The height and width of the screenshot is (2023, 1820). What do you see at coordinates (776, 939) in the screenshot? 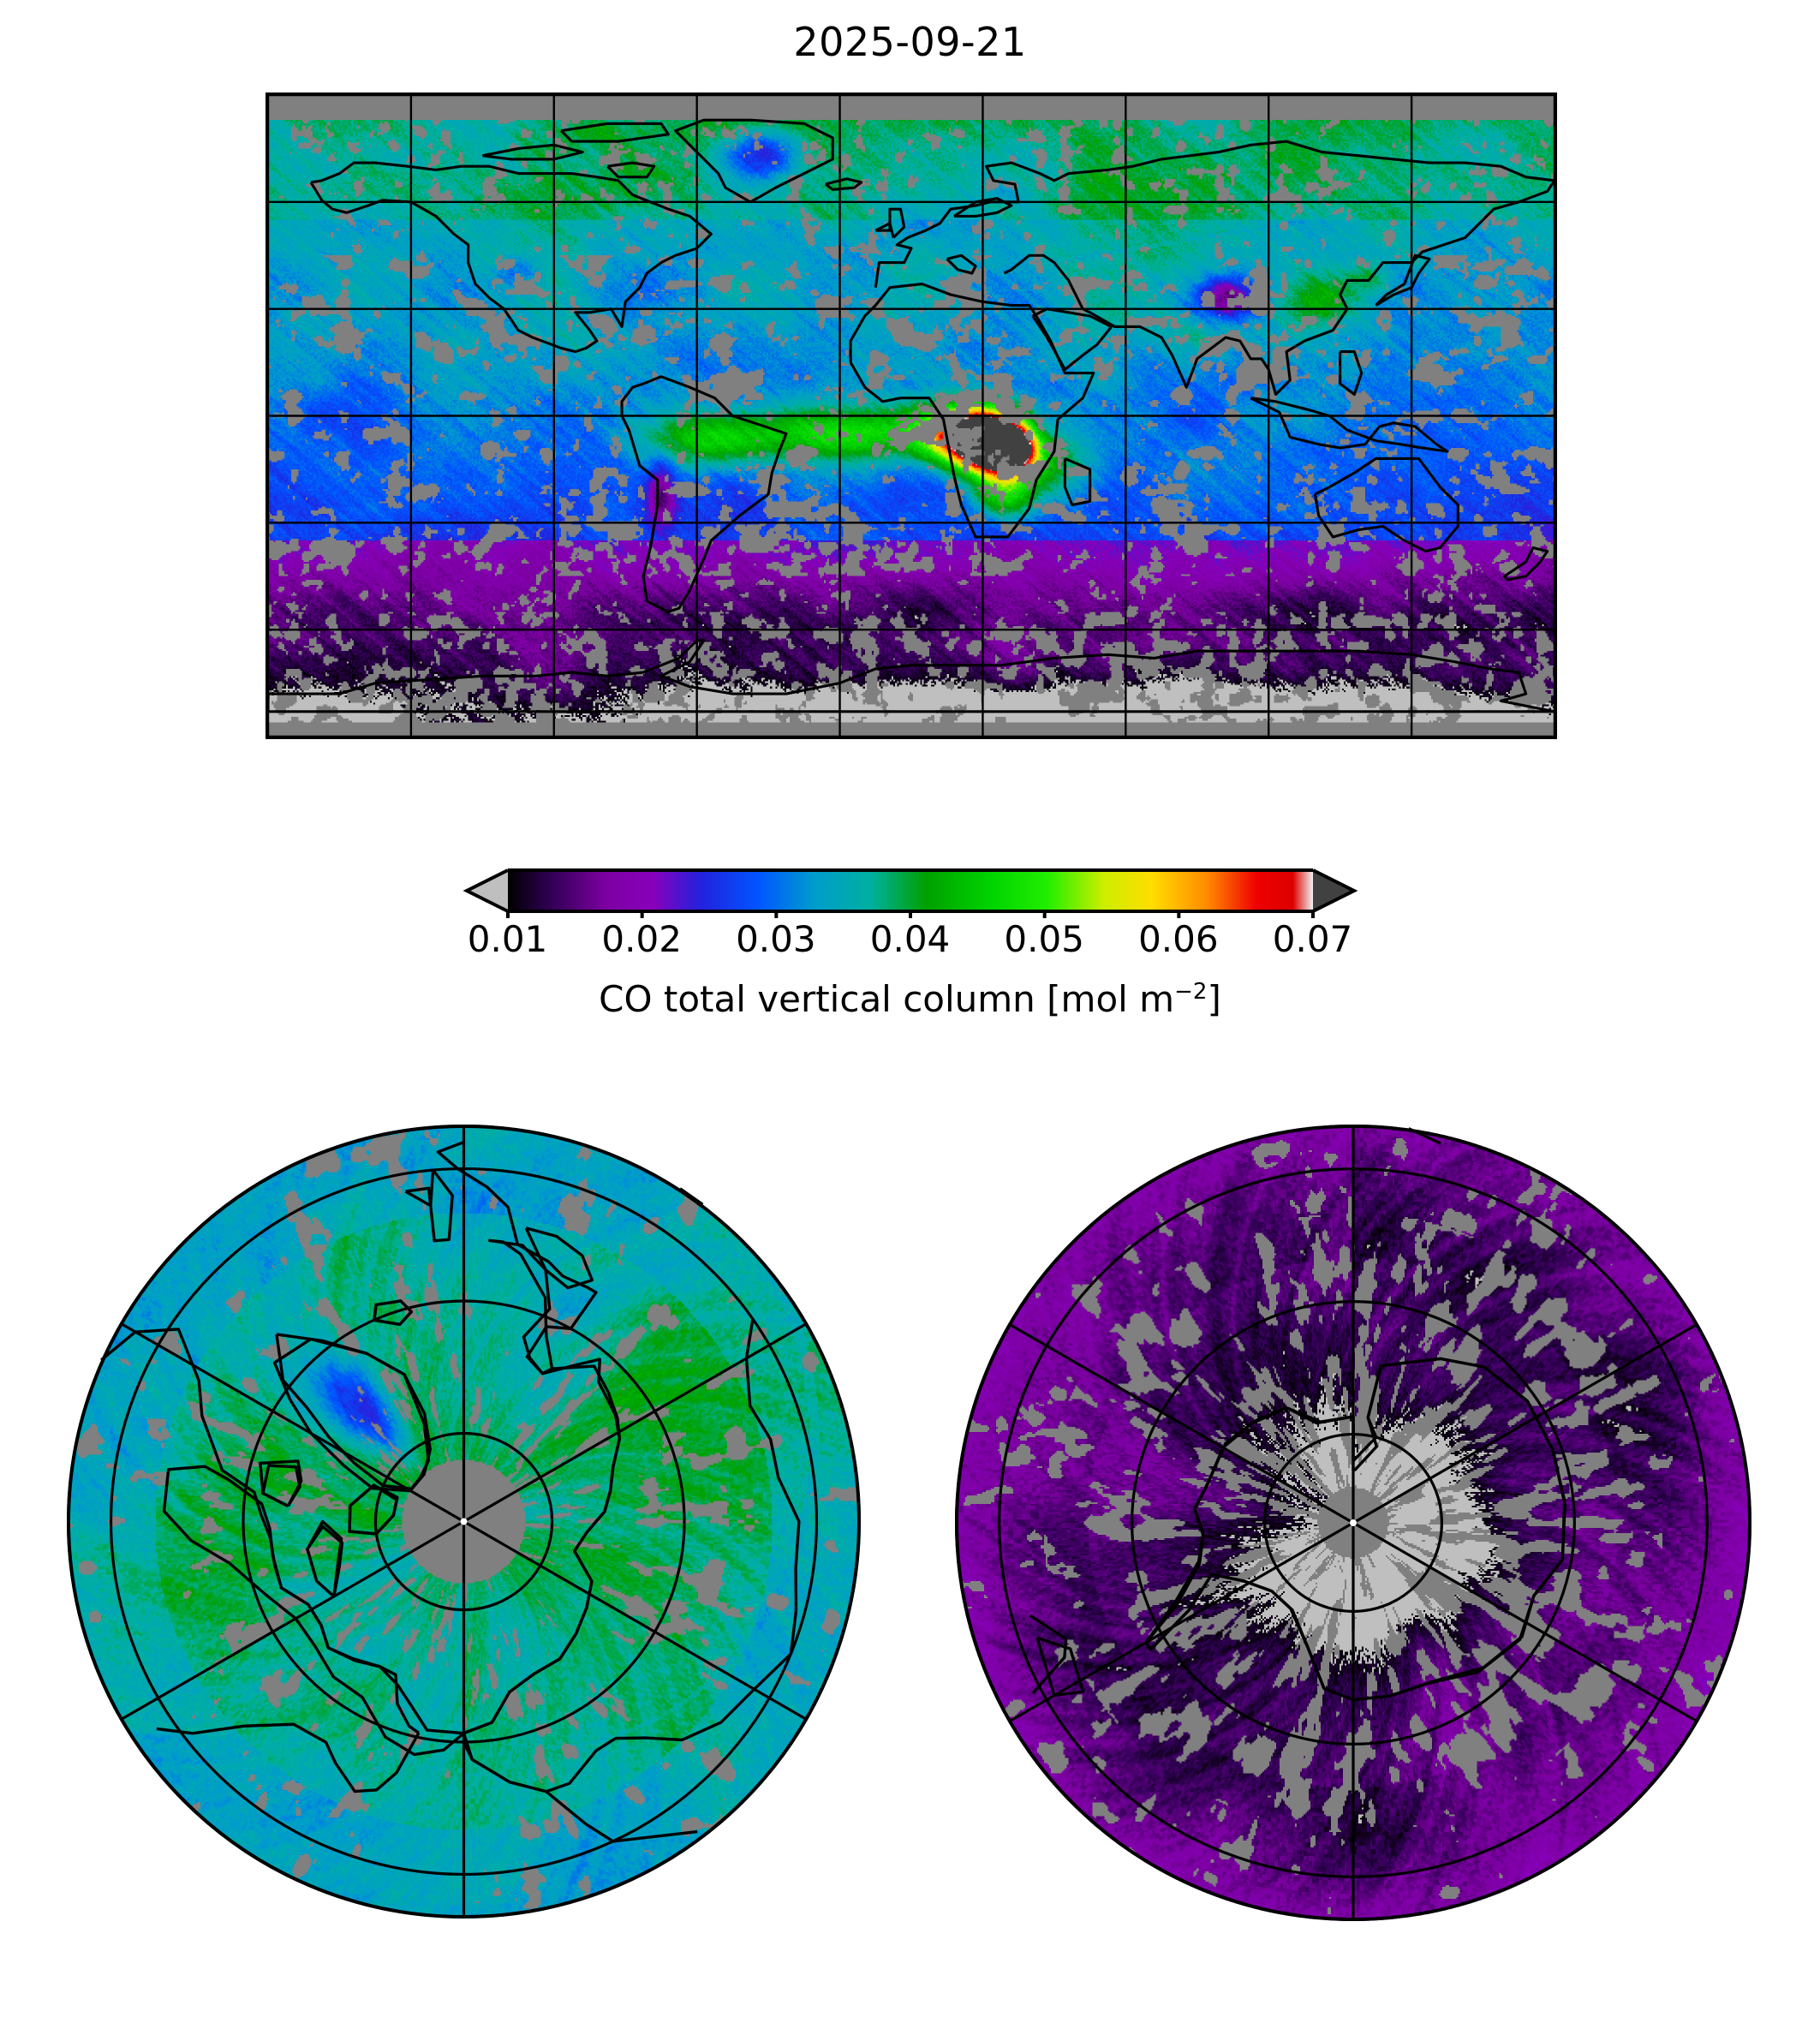
I see `colorbar-tick-label: 0.03` at bounding box center [776, 939].